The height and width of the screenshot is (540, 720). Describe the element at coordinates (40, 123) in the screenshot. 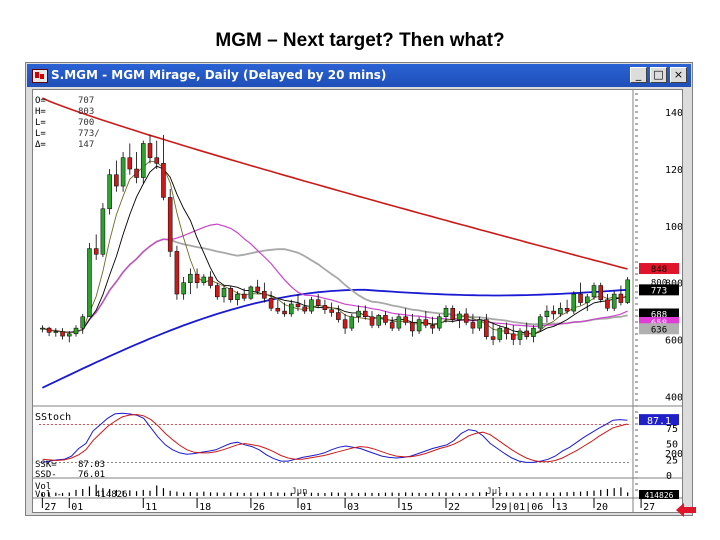

I see `quote-label: L=` at that location.